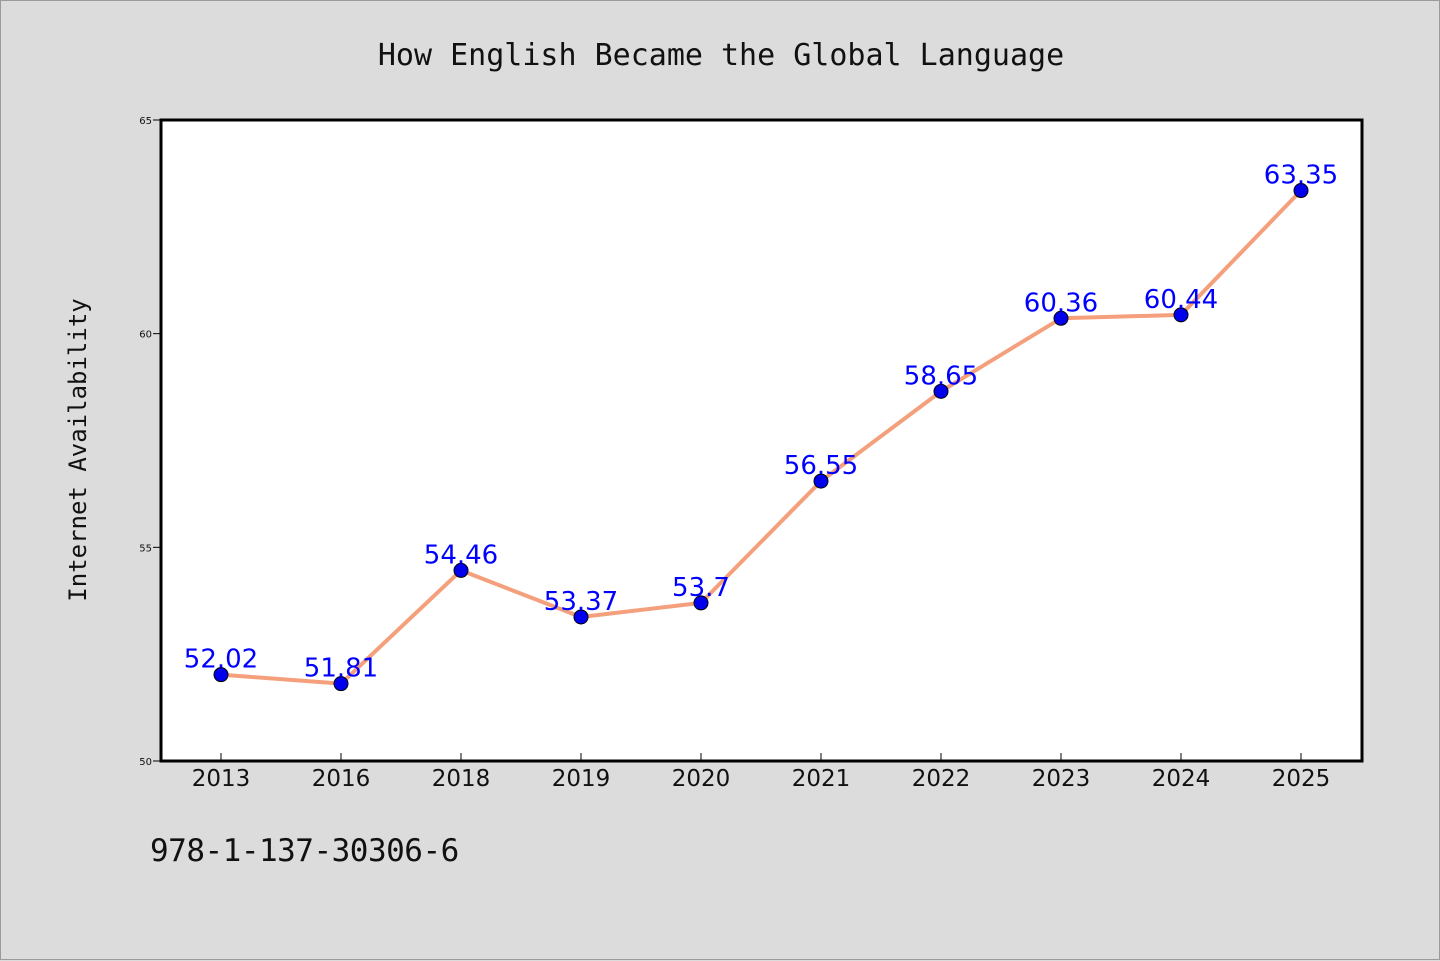 The image size is (1440, 961). Describe the element at coordinates (145, 762) in the screenshot. I see `y-tick-label: 50` at that location.